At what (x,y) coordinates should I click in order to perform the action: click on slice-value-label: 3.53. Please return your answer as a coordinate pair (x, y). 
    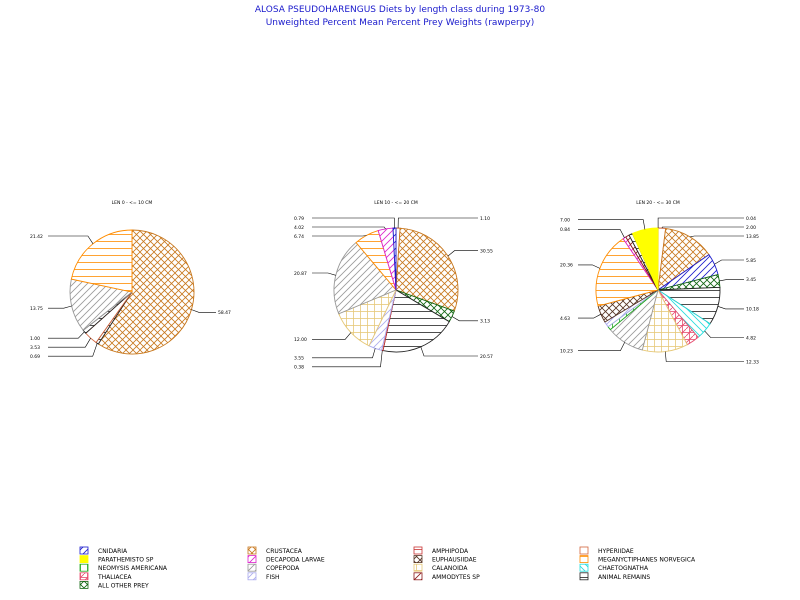
    Looking at the image, I should click on (35, 348).